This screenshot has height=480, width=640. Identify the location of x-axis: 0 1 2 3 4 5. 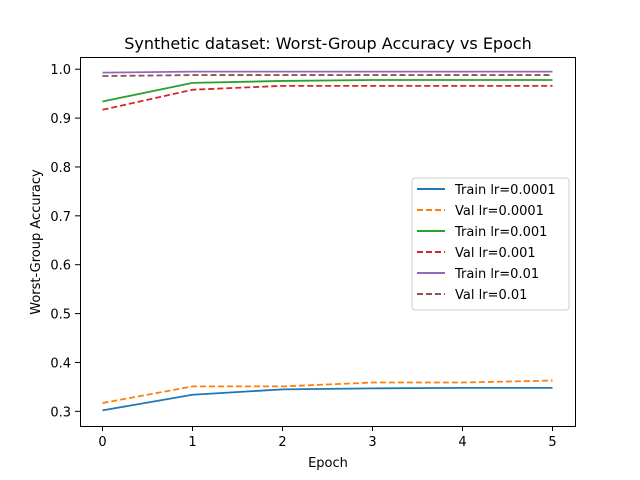
(327, 438).